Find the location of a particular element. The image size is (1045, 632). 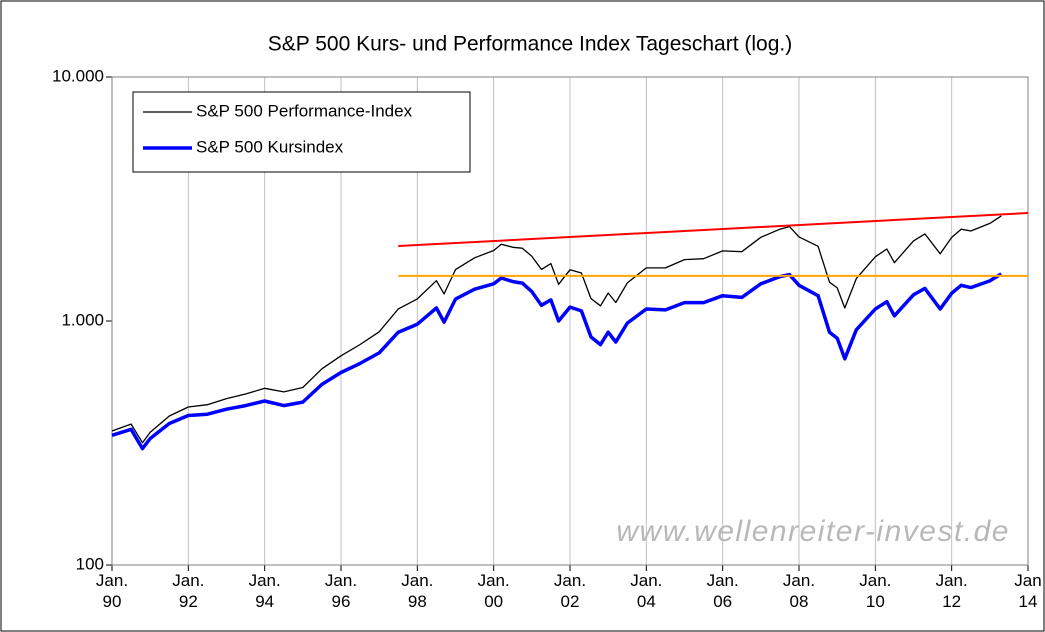

x-tick-label: Jan. 98 is located at coordinates (417, 591).